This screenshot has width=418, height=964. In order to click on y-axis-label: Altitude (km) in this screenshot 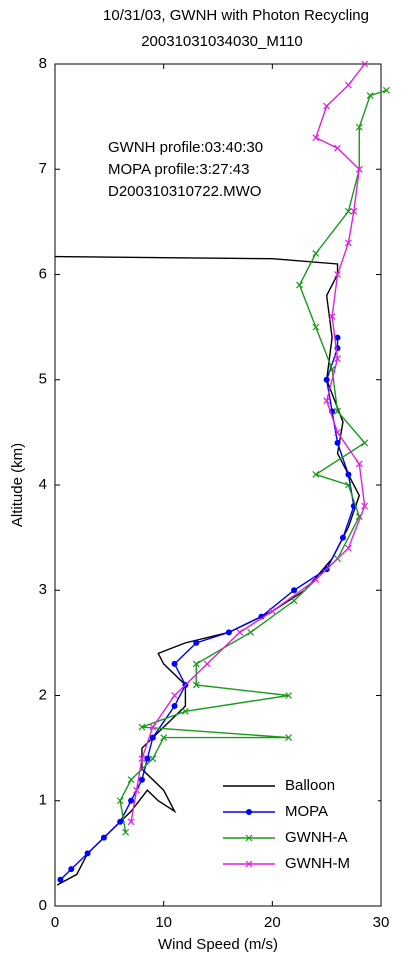, I will do `click(17, 485)`.